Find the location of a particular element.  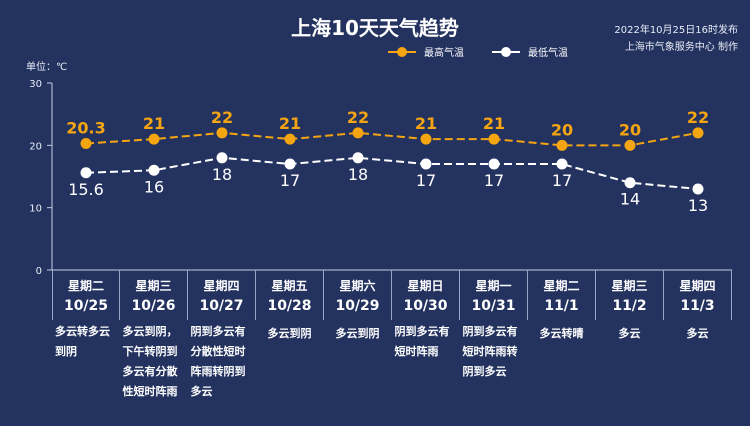

weather-desc-box: 多云转晴 is located at coordinates (561, 333).